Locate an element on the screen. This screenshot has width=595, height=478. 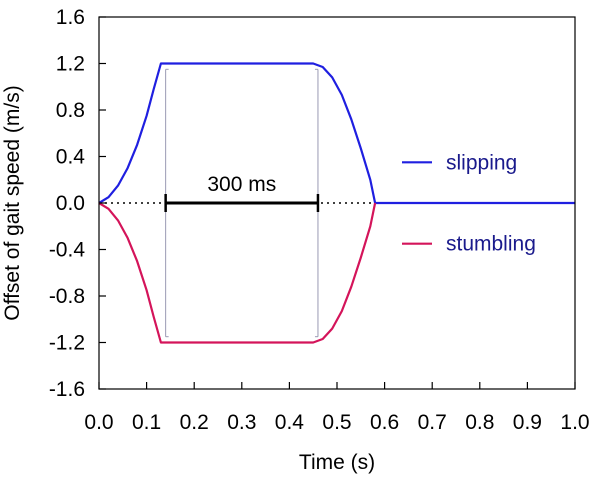
x-tick-label: 0.4 is located at coordinates (290, 422).